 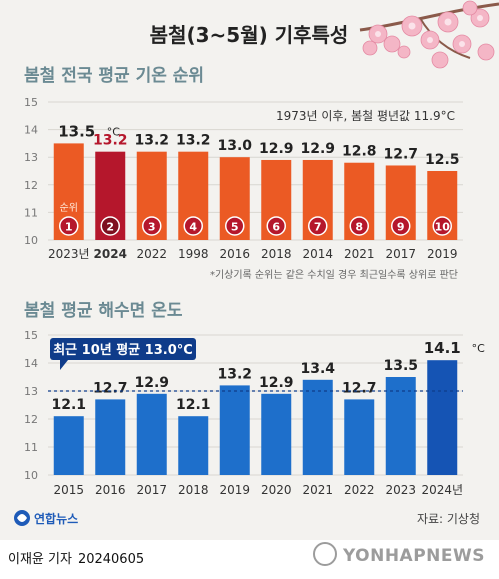 I want to click on chart-1-rank-number: 2, so click(x=110, y=227).